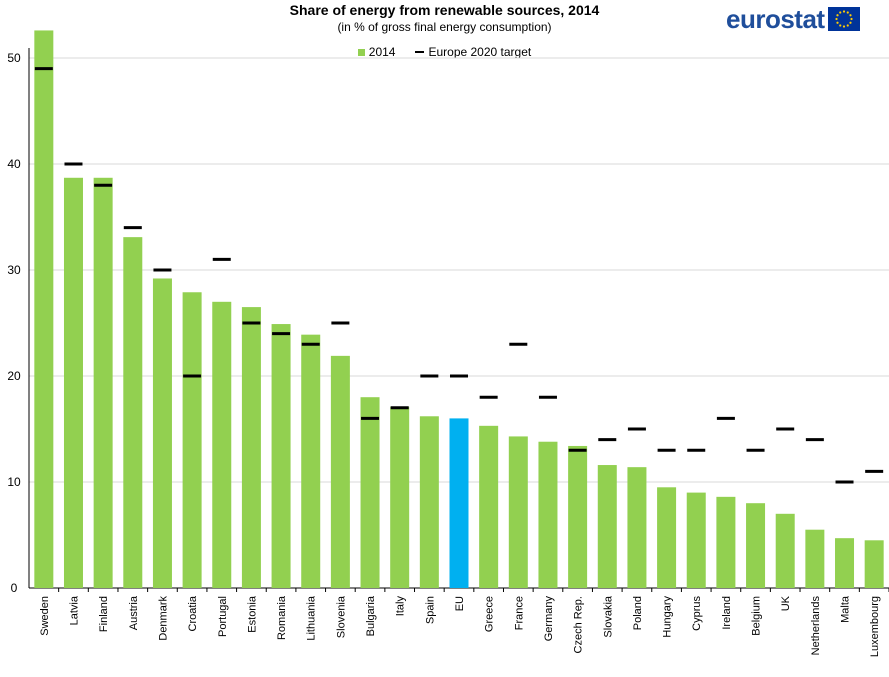  I want to click on x-tick-label: Cyprus, so click(697, 613).